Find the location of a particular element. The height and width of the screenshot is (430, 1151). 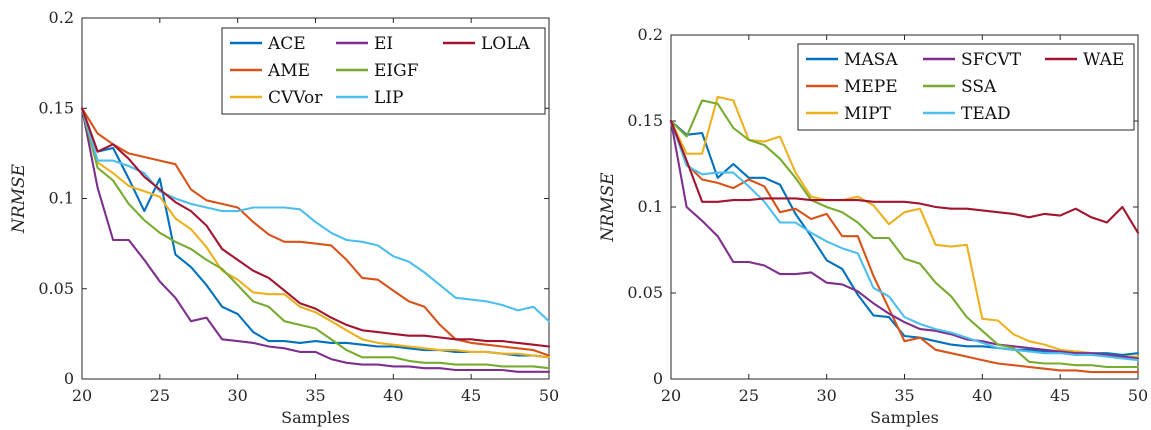

legend: MASA MEPE MIPT SFCVT SSA TEAD WAE is located at coordinates (966, 87).